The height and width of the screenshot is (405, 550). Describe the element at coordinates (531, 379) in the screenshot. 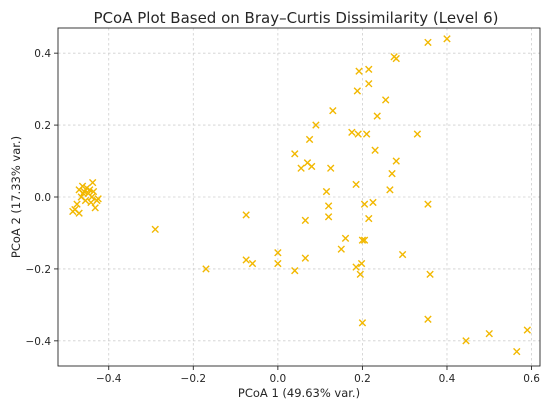

I see `x-tick-label: 0.6` at that location.